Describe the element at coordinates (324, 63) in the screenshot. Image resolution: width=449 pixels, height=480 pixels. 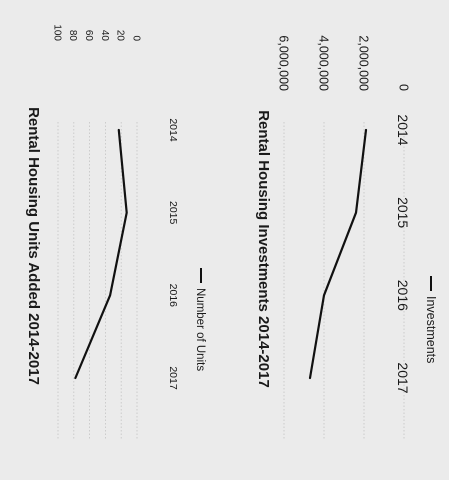
I see `y-tick-label: 4,000,000` at that location.